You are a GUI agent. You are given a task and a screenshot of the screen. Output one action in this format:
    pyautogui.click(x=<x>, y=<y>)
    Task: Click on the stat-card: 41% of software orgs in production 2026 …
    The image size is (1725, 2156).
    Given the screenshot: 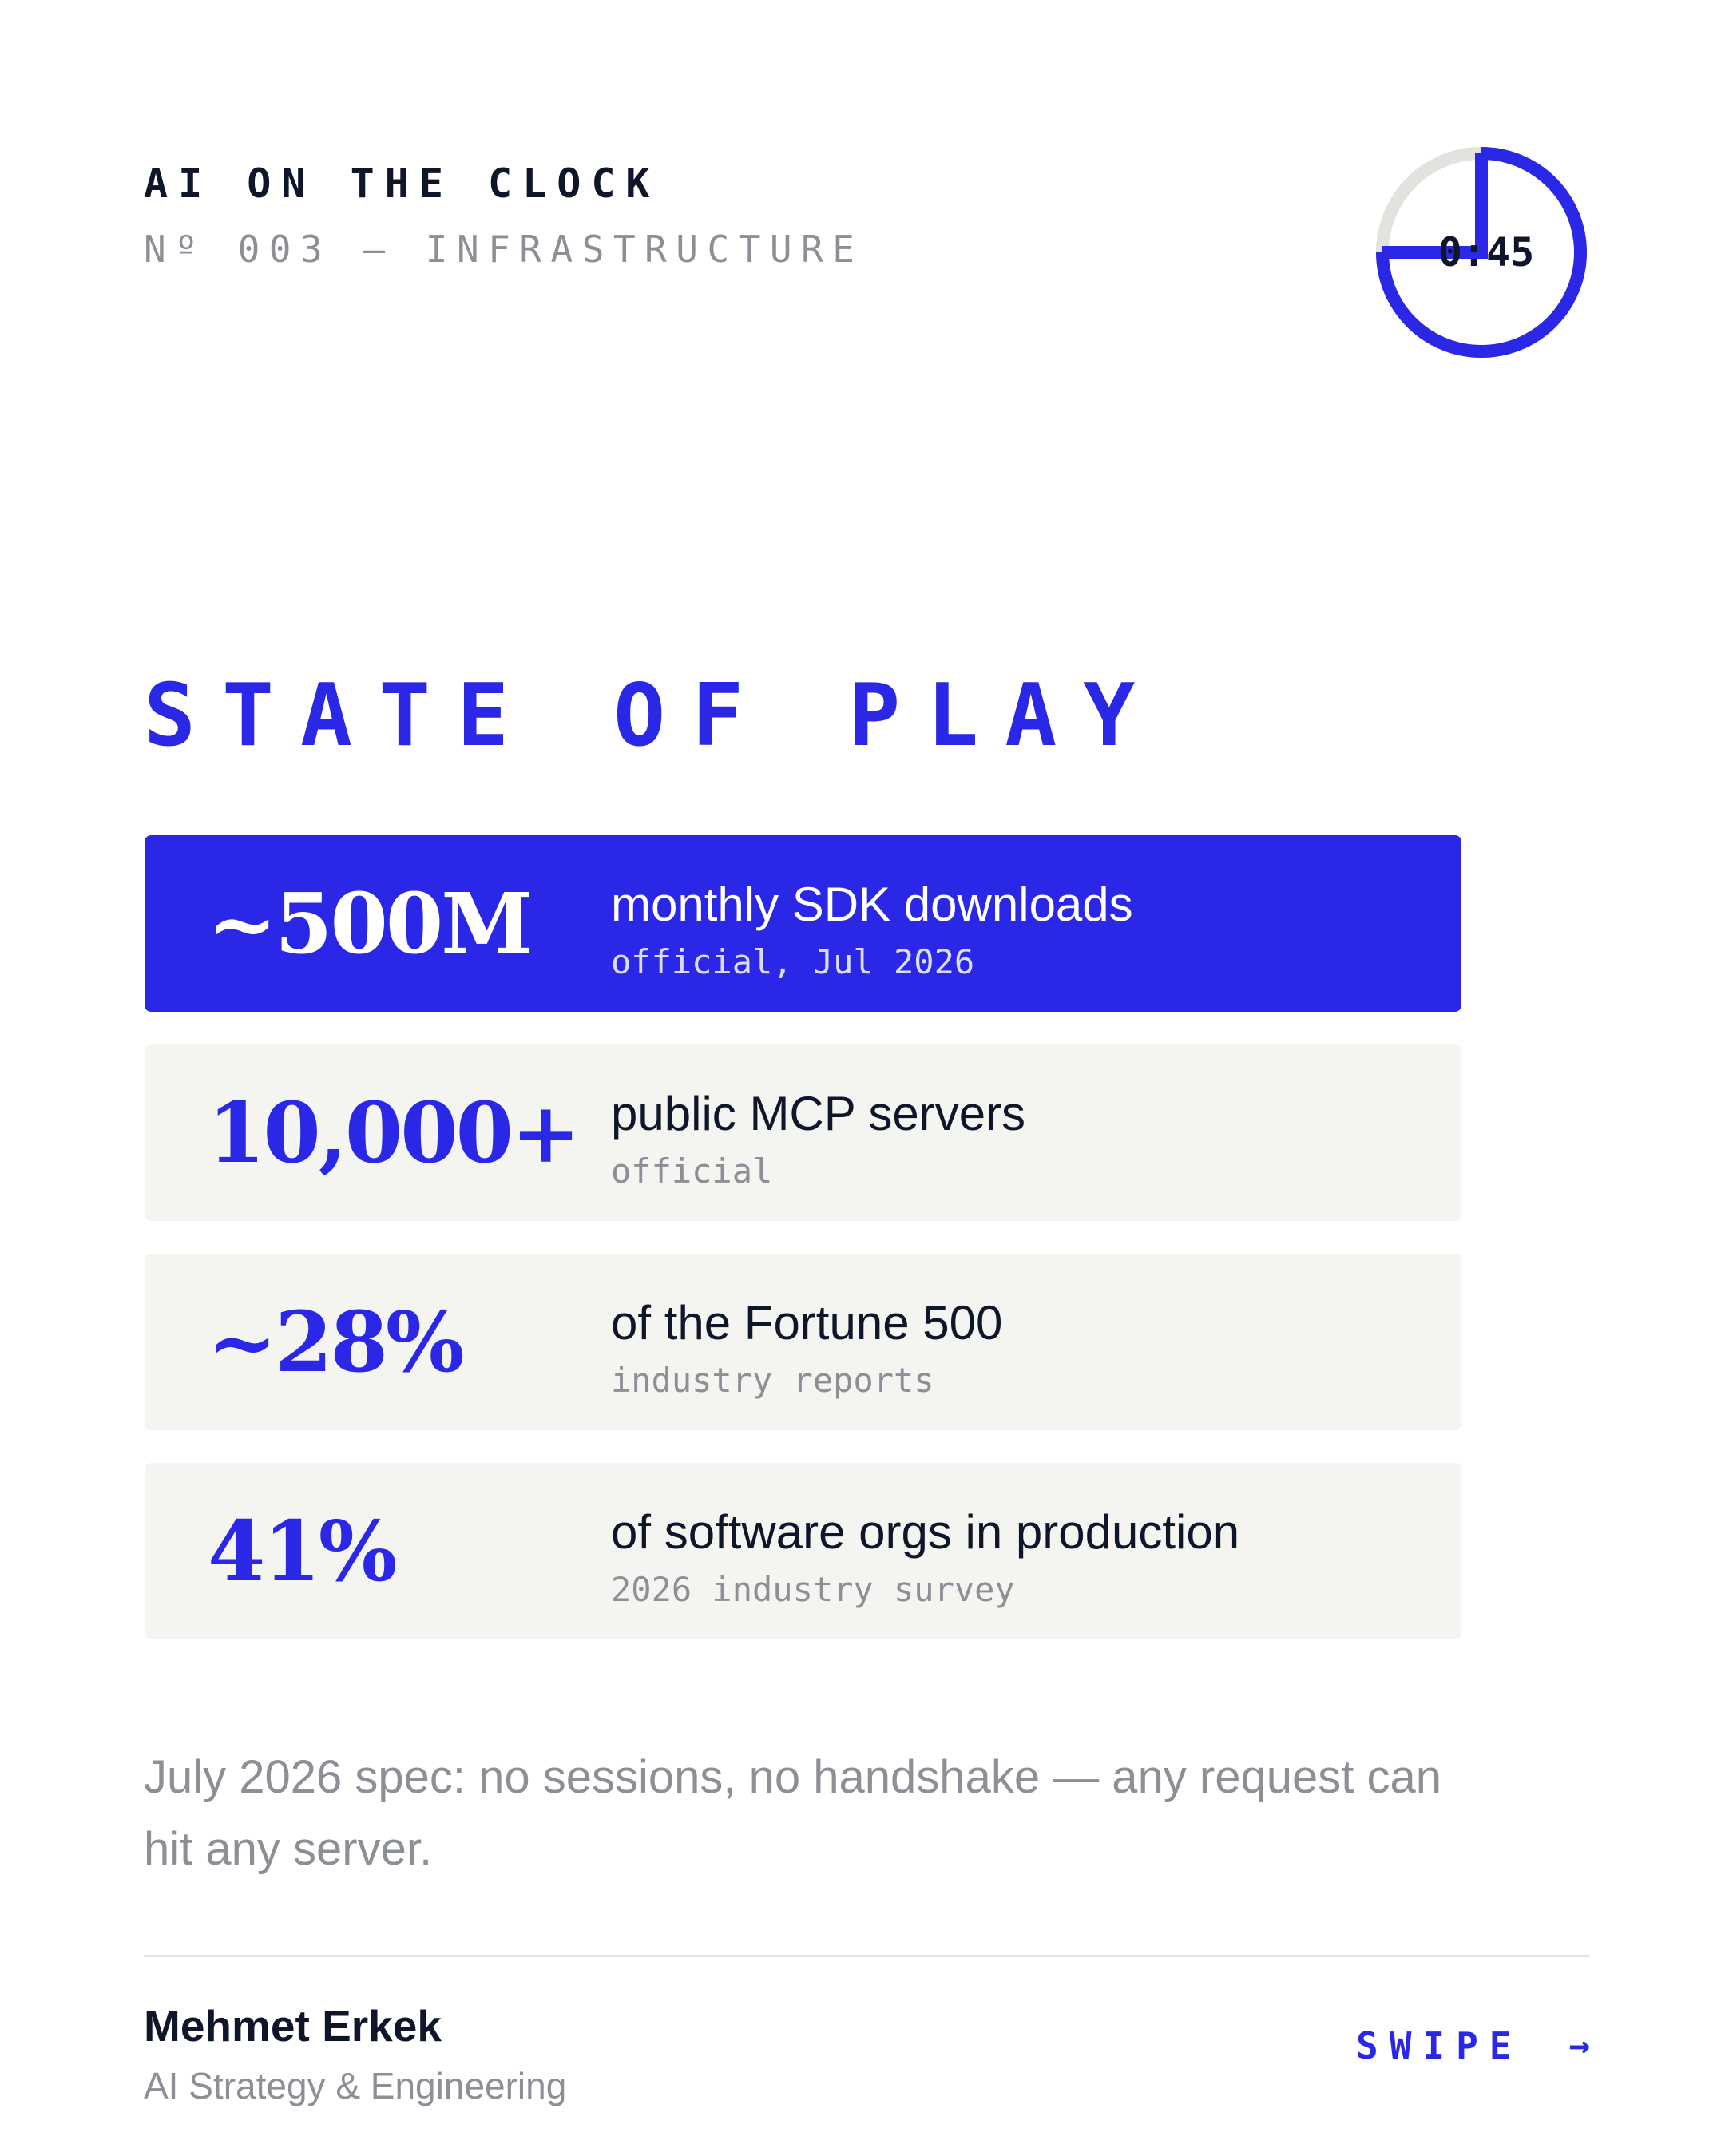 What is the action you would take?
    pyautogui.click(x=803, y=1551)
    